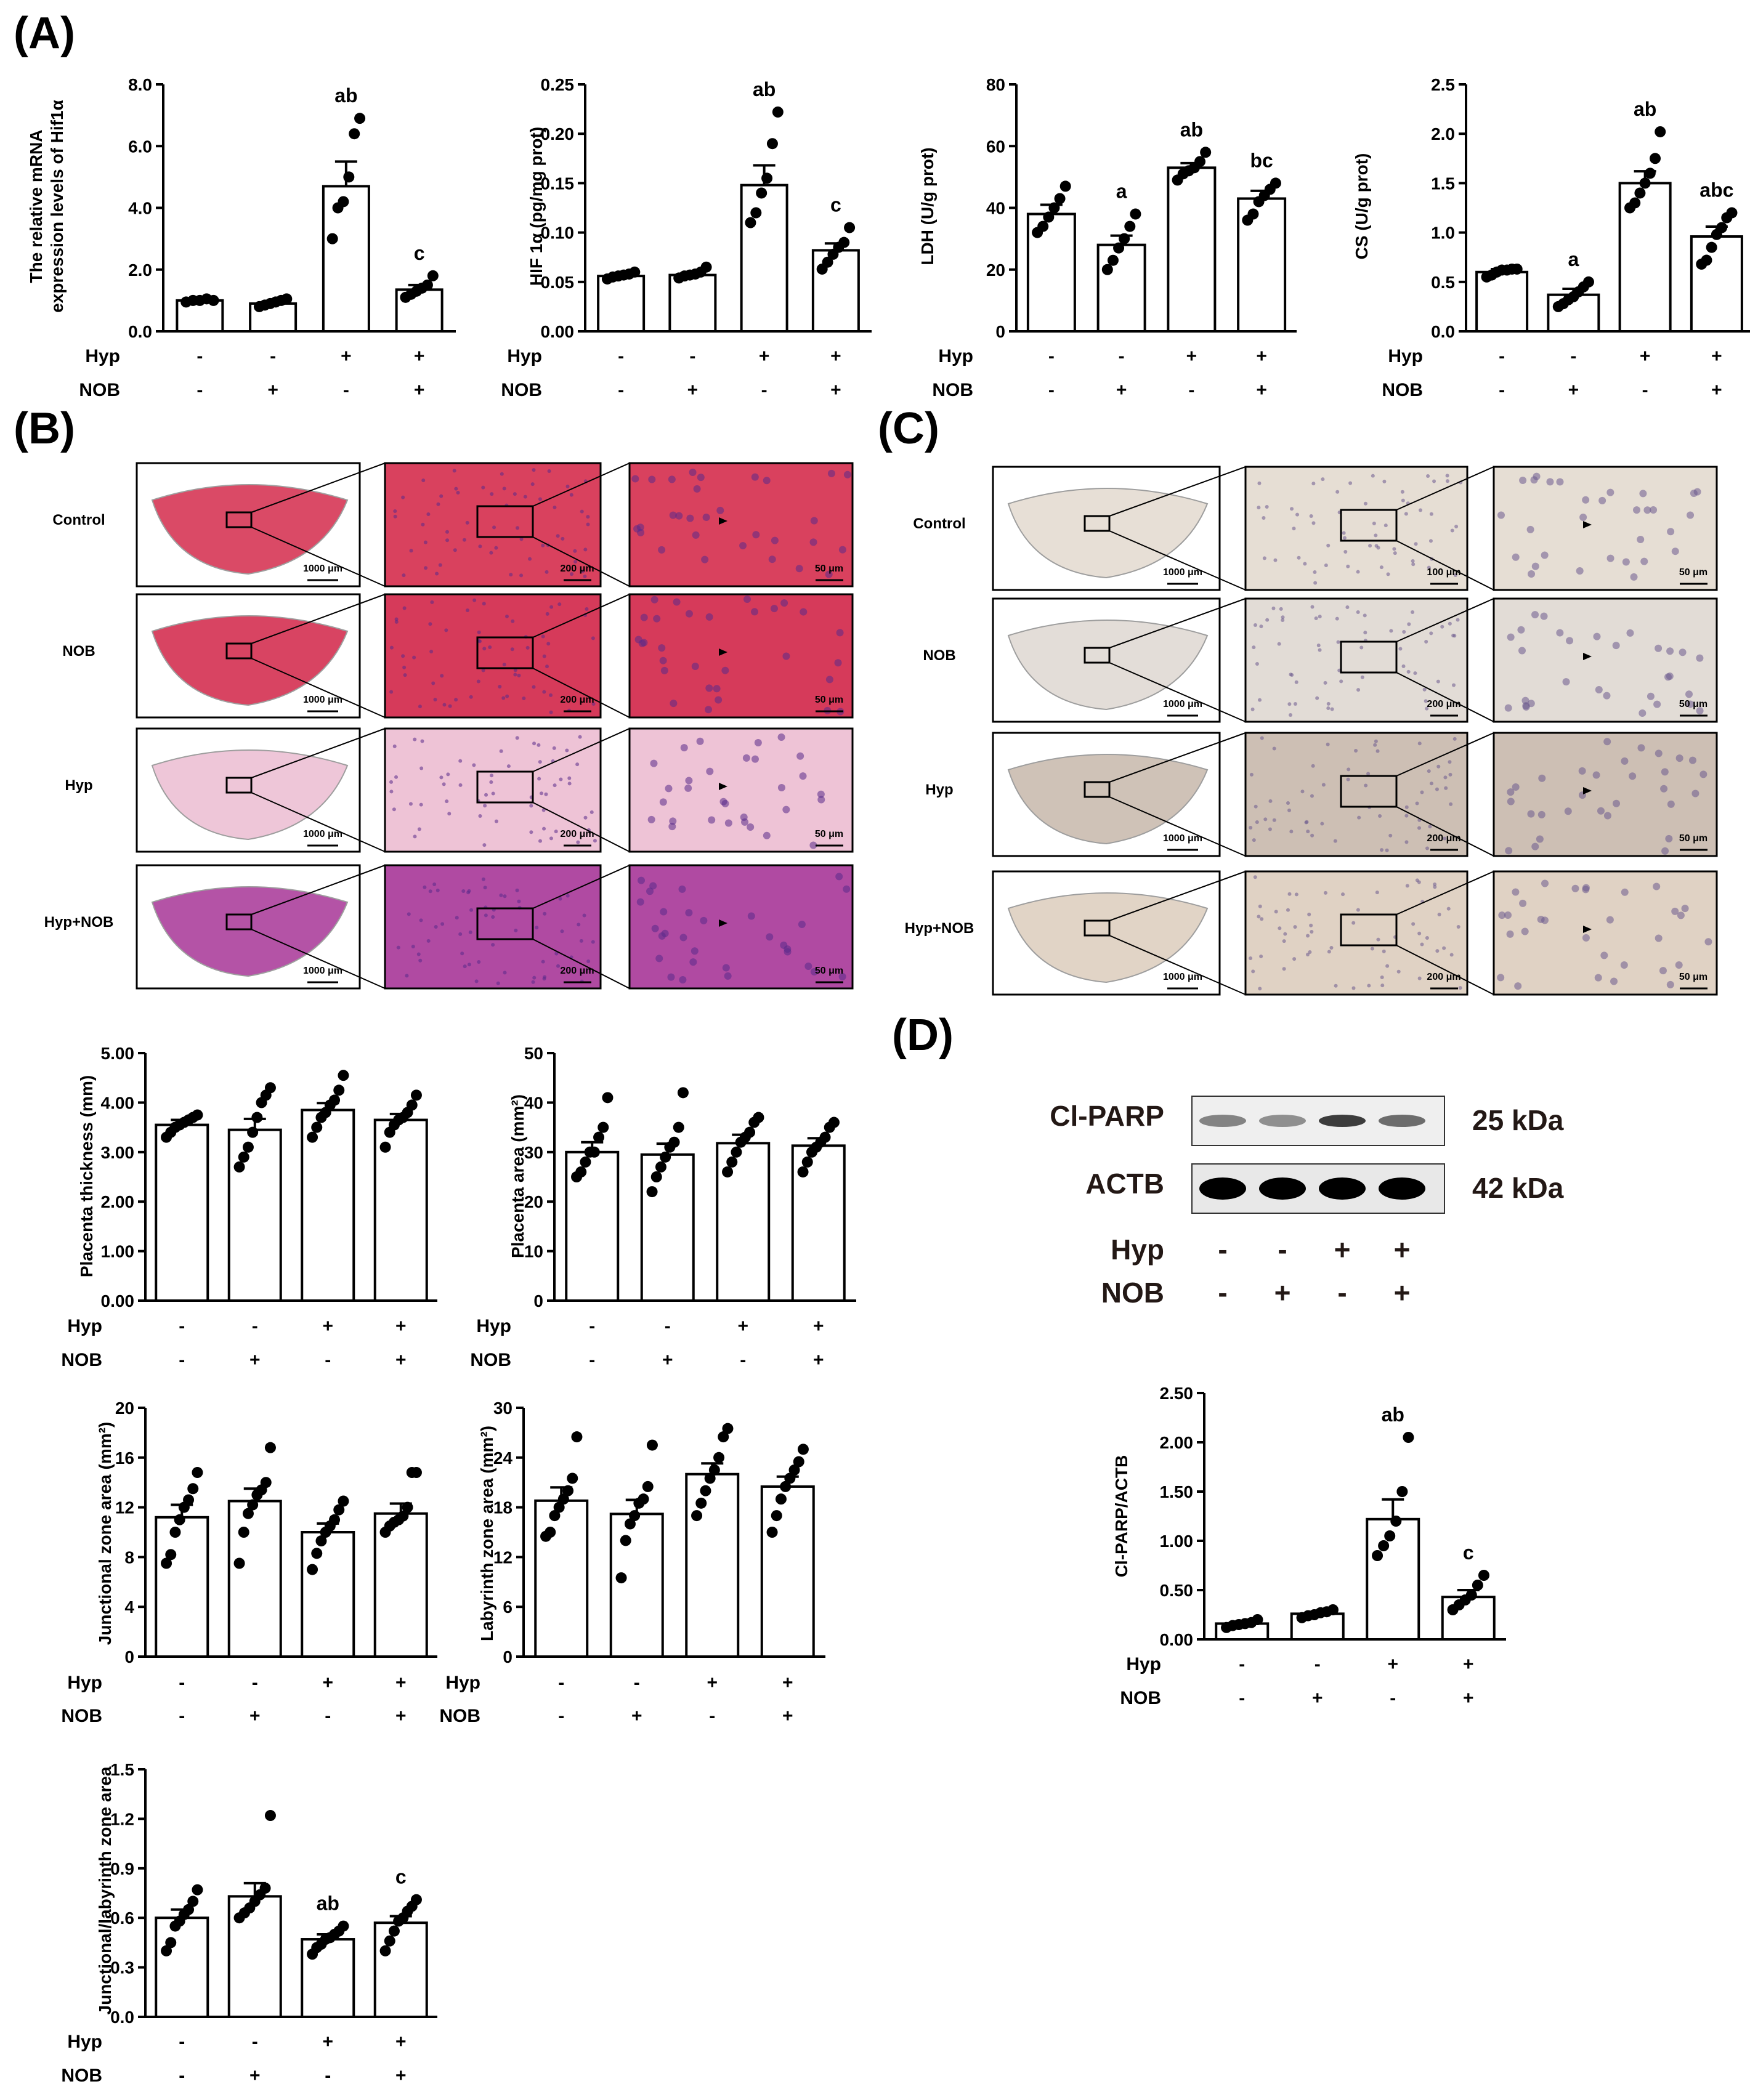  Describe the element at coordinates (558, 282) in the screenshot. I see `y-tick-label: 0.05` at that location.